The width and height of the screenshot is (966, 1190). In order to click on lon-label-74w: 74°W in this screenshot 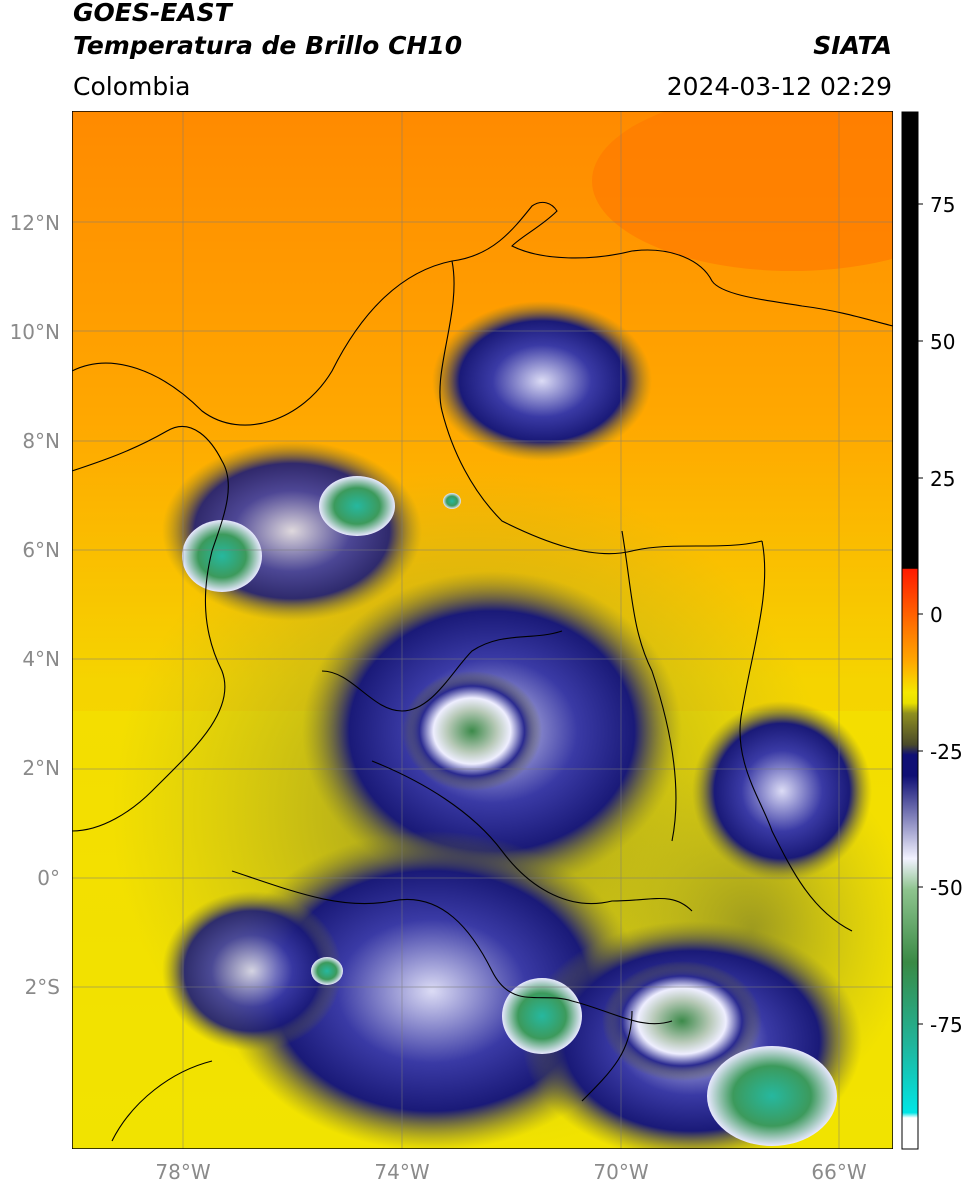, I will do `click(402, 1172)`.